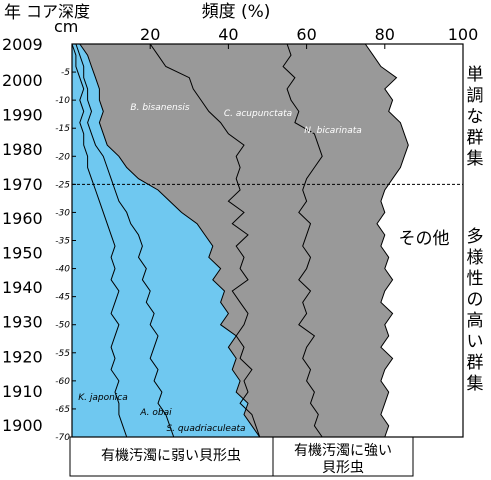 The height and width of the screenshot is (480, 491). Describe the element at coordinates (475, 96) in the screenshot. I see `zone-label-upper-char: 調` at that location.